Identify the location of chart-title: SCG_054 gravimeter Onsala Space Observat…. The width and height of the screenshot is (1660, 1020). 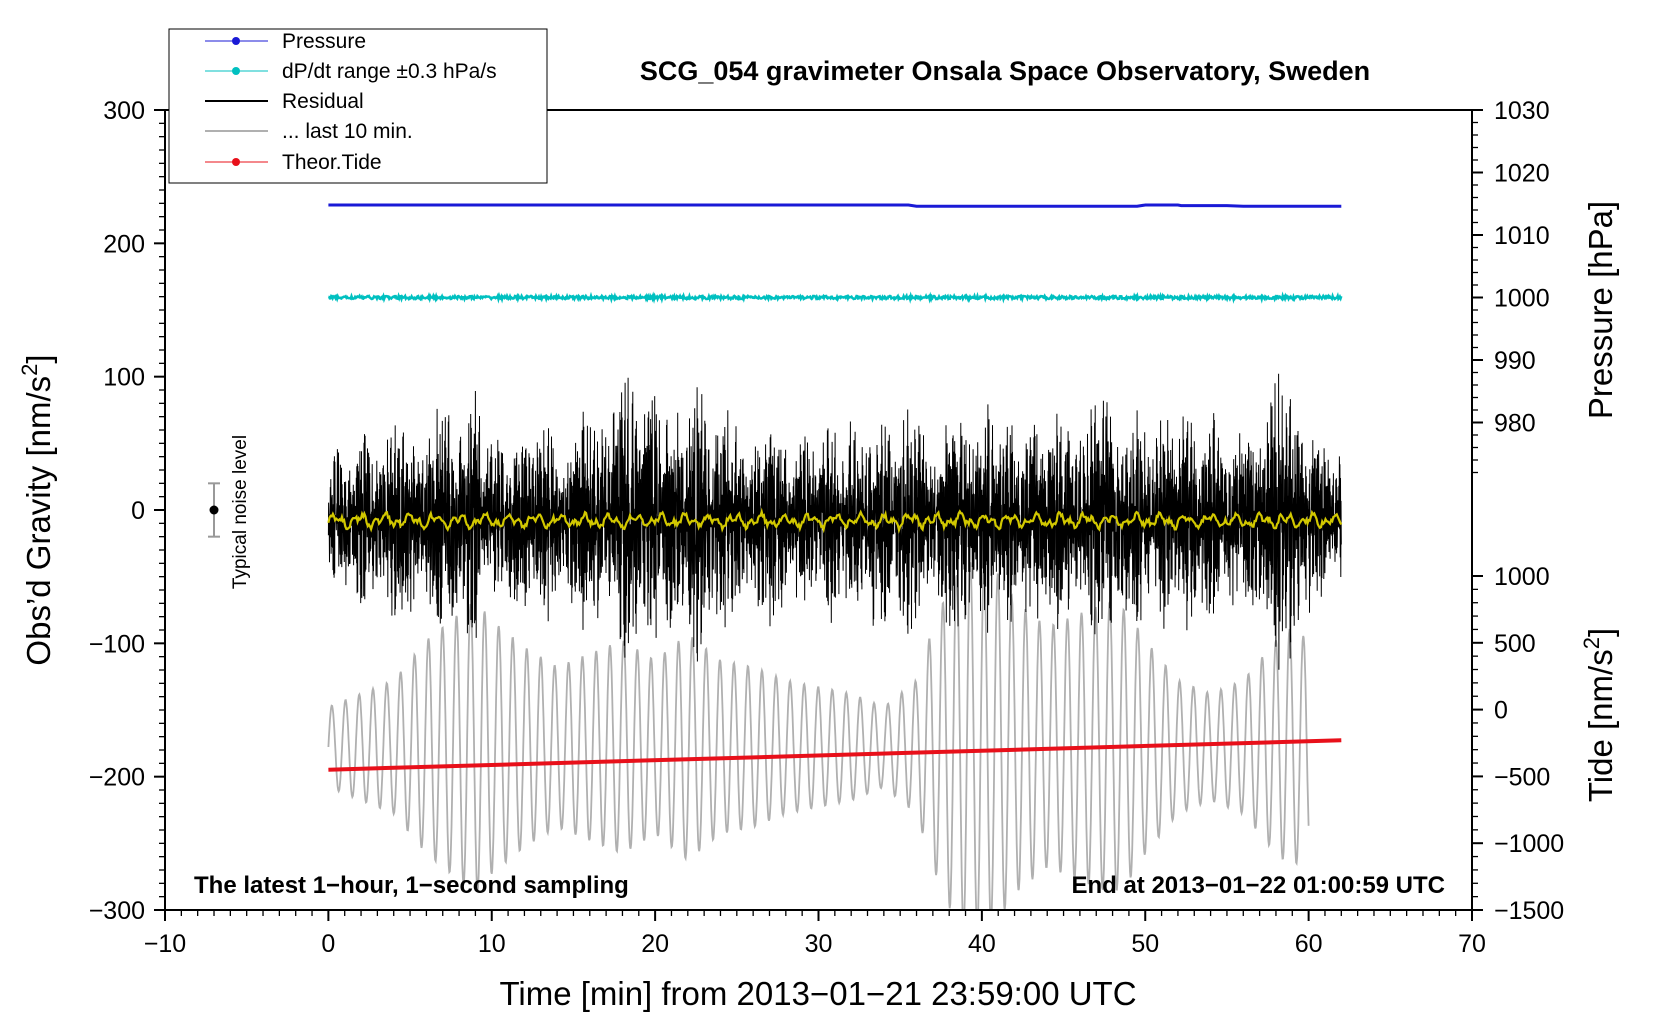
(1005, 71).